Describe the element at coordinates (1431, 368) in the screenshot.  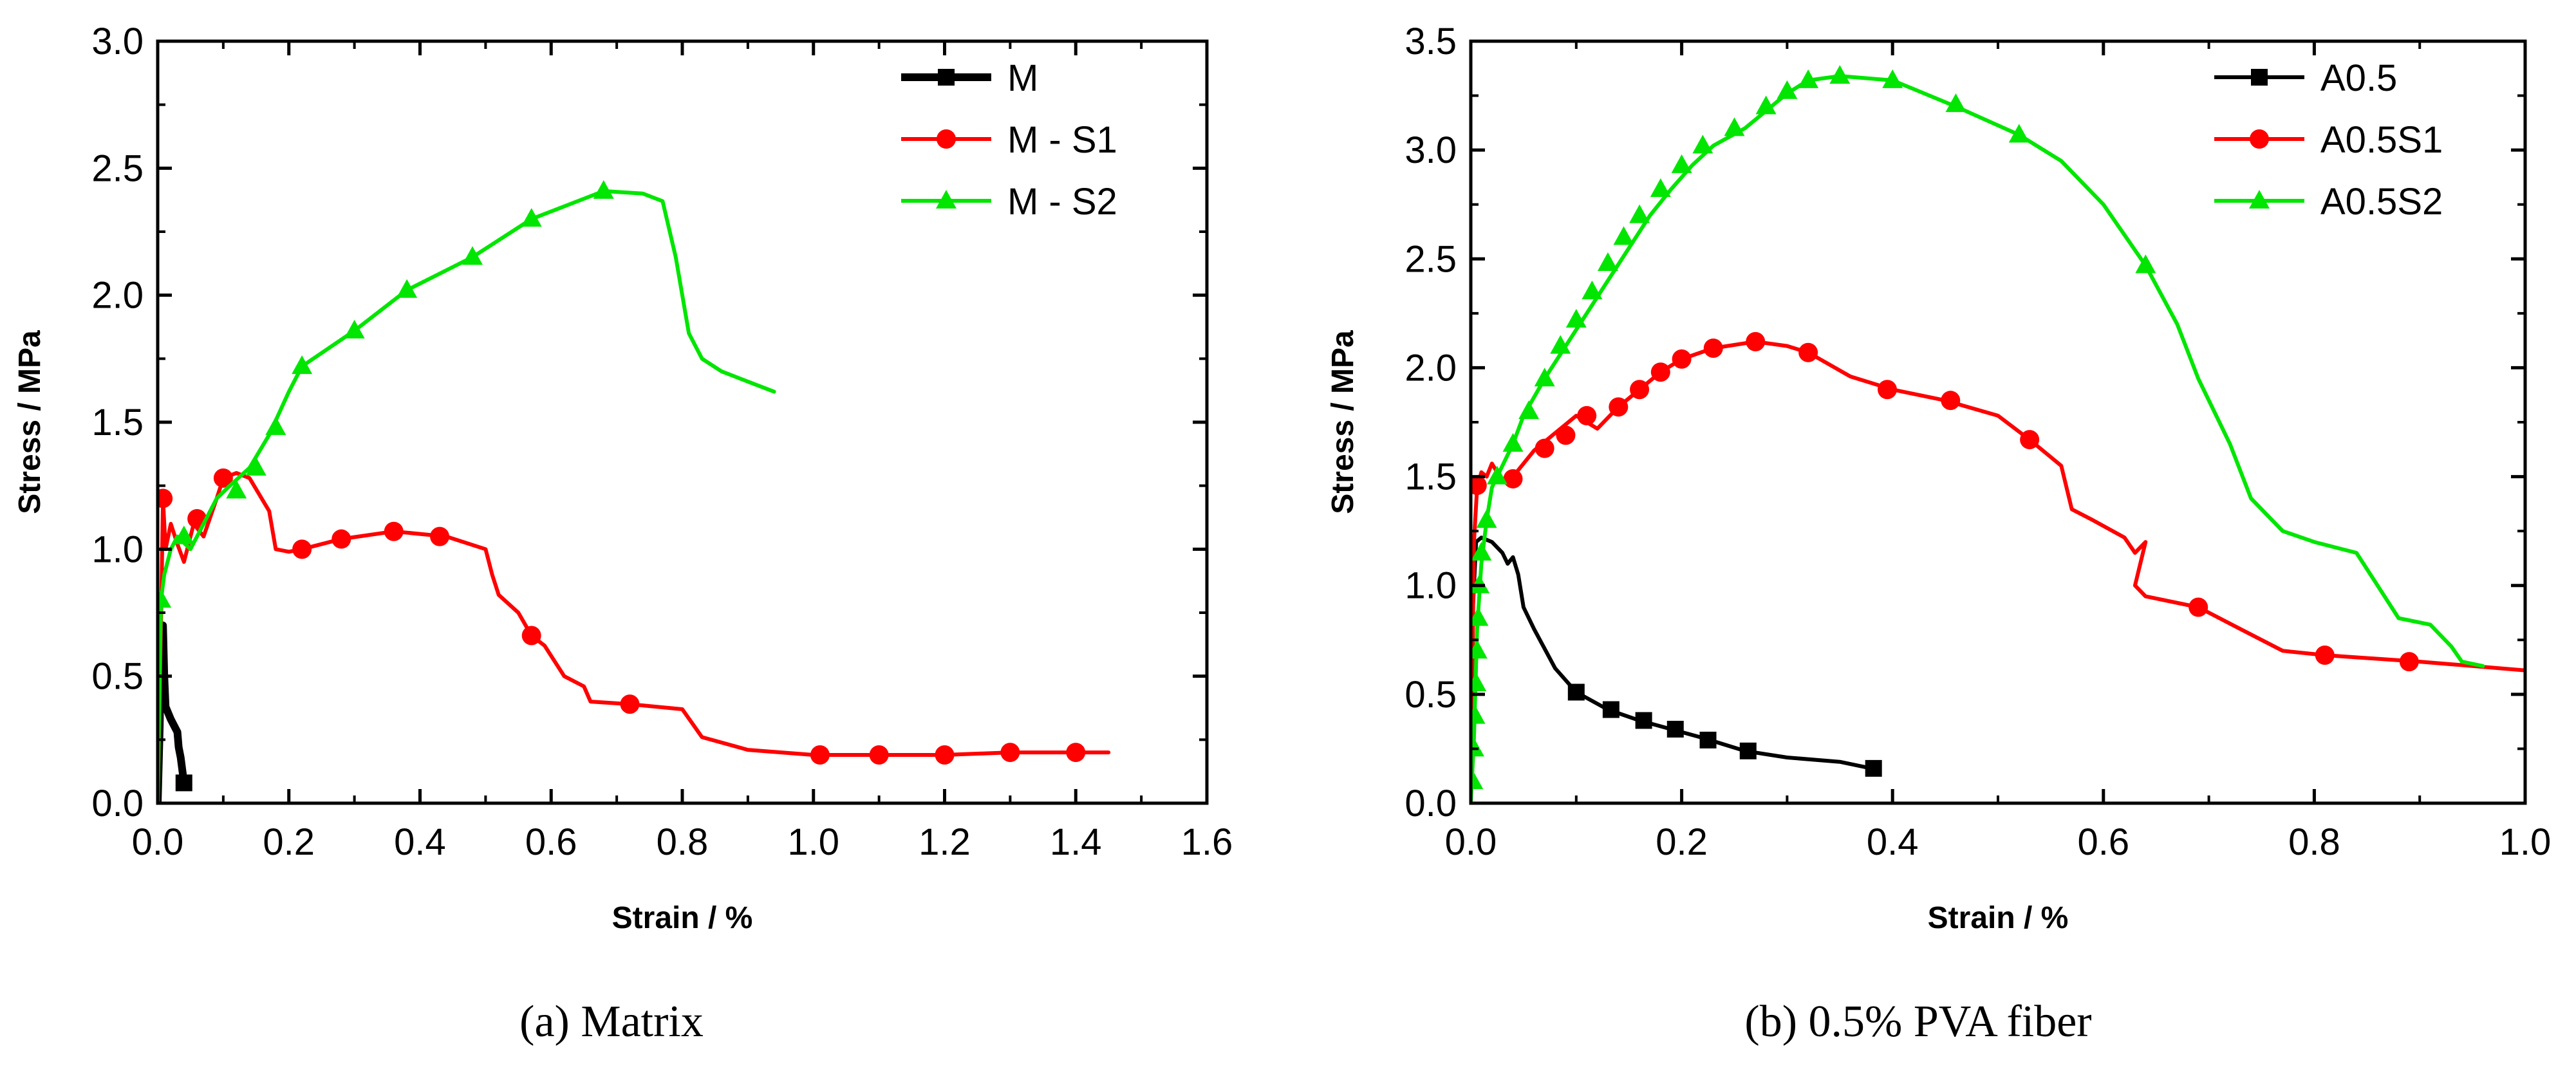
I see `y-tick-label: 2.0` at that location.